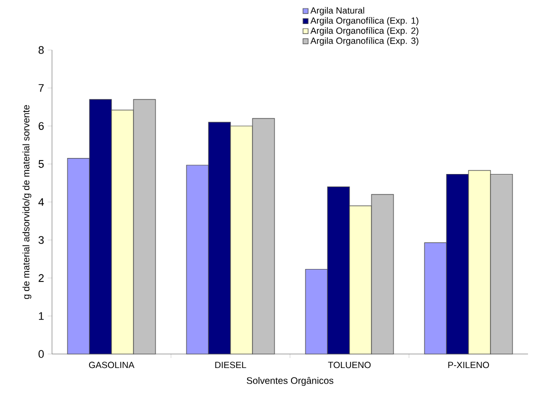 The width and height of the screenshot is (544, 412). I want to click on legend-label: Argila Organofílica (Exp. 3), so click(364, 41).